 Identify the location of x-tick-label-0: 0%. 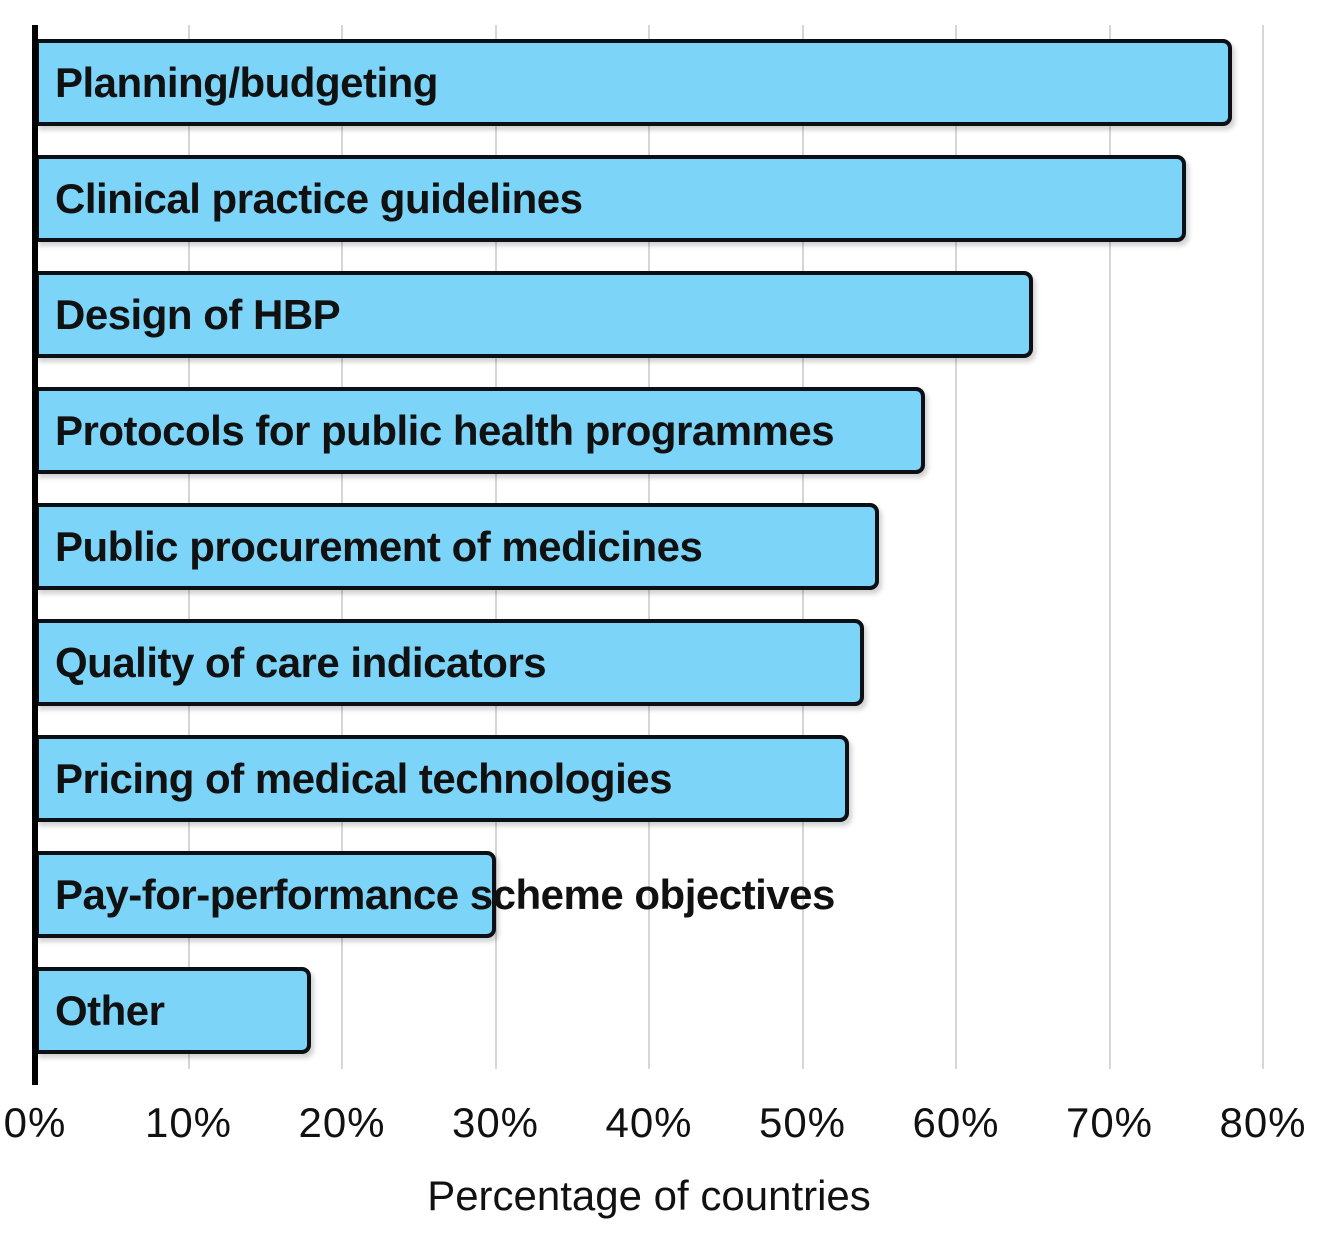
(35, 1122).